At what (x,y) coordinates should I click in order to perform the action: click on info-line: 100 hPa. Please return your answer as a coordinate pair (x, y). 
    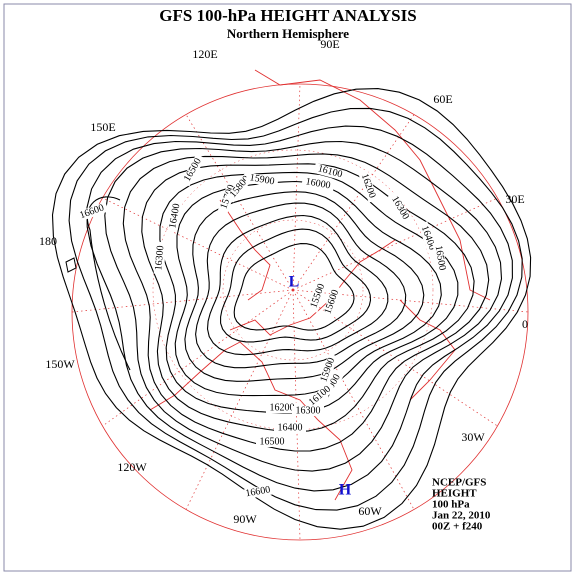
    Looking at the image, I should click on (451, 505).